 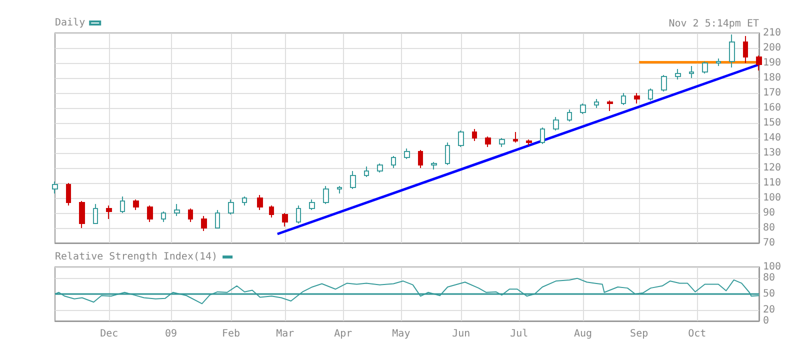 What do you see at coordinates (285, 333) in the screenshot?
I see `x-tick-label: Mar` at bounding box center [285, 333].